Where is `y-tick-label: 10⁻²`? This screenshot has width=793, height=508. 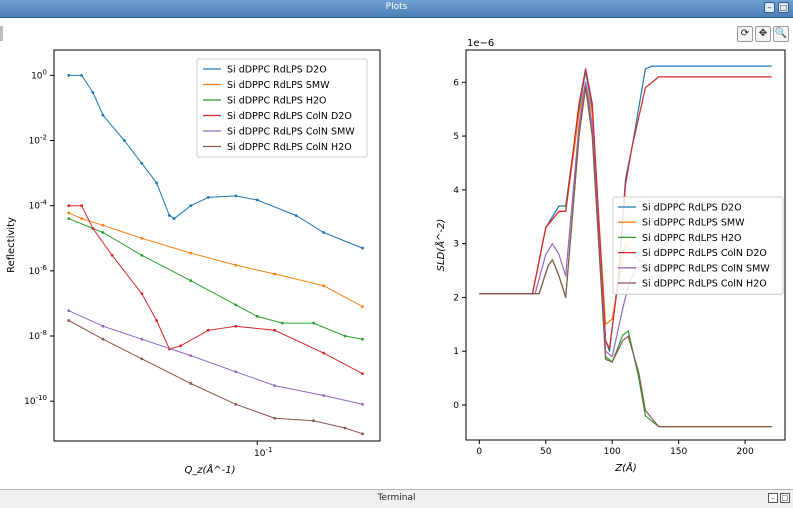 y-tick-label: 10⁻² is located at coordinates (38, 140).